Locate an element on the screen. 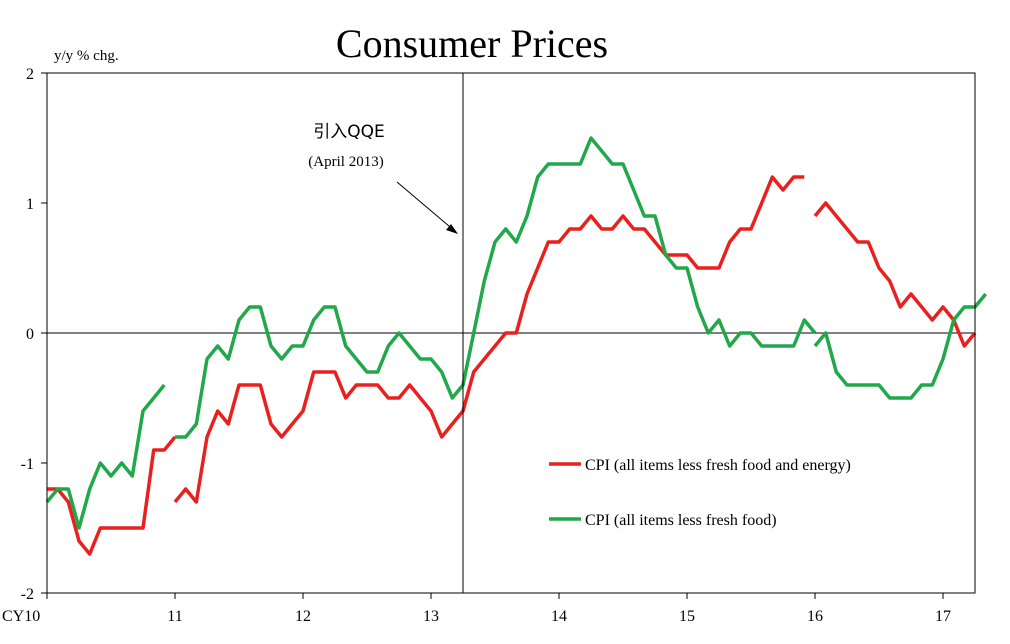  y-tick-label: 0 is located at coordinates (30, 334).